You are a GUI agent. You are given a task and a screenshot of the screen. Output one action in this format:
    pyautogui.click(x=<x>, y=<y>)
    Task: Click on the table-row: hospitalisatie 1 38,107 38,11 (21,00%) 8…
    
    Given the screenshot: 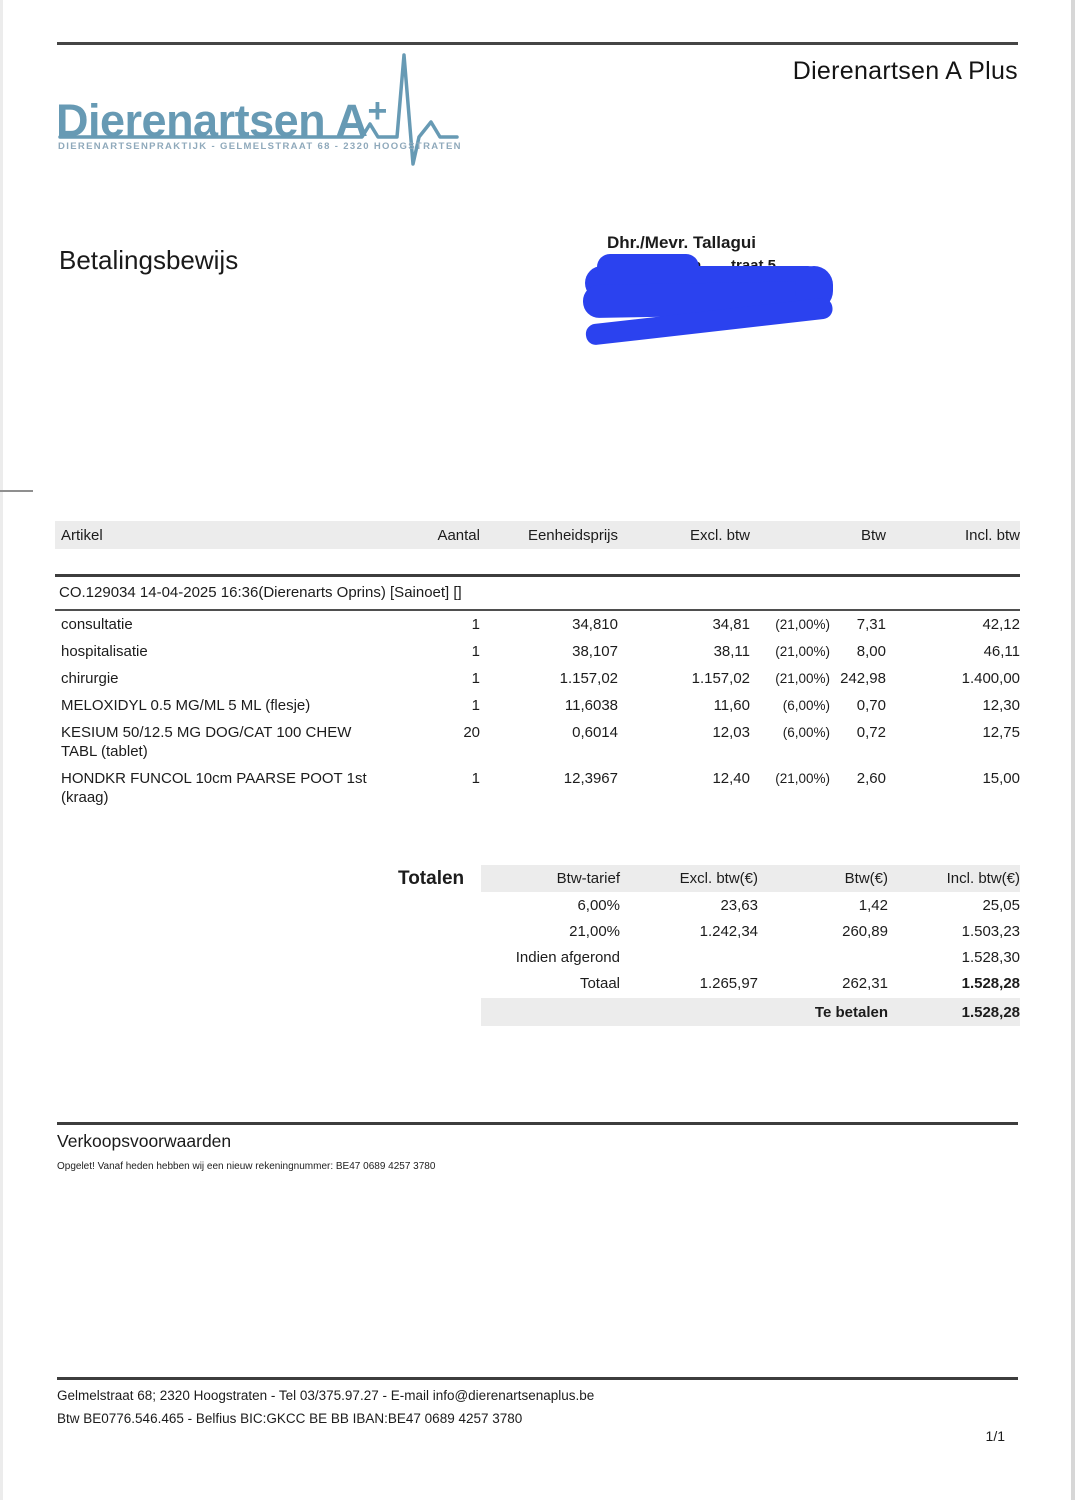 What is the action you would take?
    pyautogui.click(x=537, y=651)
    